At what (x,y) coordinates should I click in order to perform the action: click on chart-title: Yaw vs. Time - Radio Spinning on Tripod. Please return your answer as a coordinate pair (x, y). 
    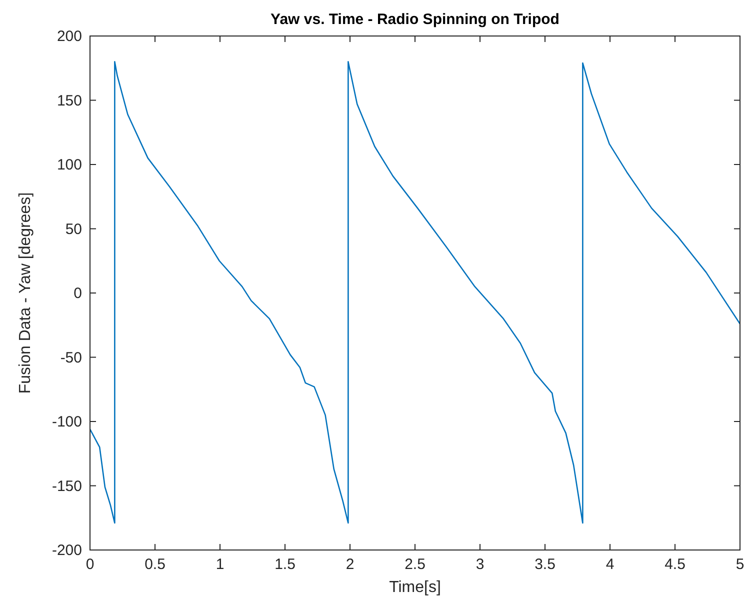
    Looking at the image, I should click on (415, 19).